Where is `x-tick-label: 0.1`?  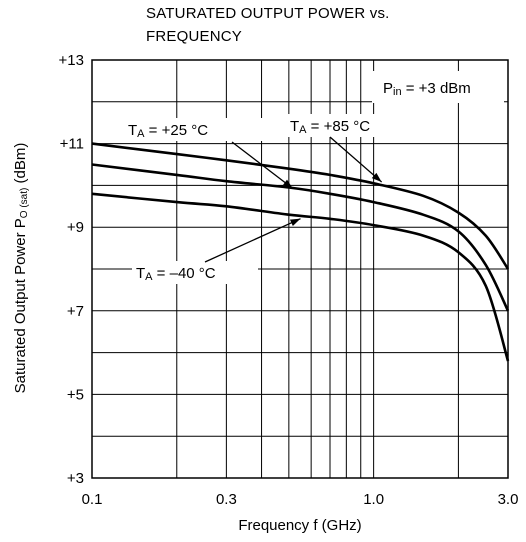 x-tick-label: 0.1 is located at coordinates (92, 499).